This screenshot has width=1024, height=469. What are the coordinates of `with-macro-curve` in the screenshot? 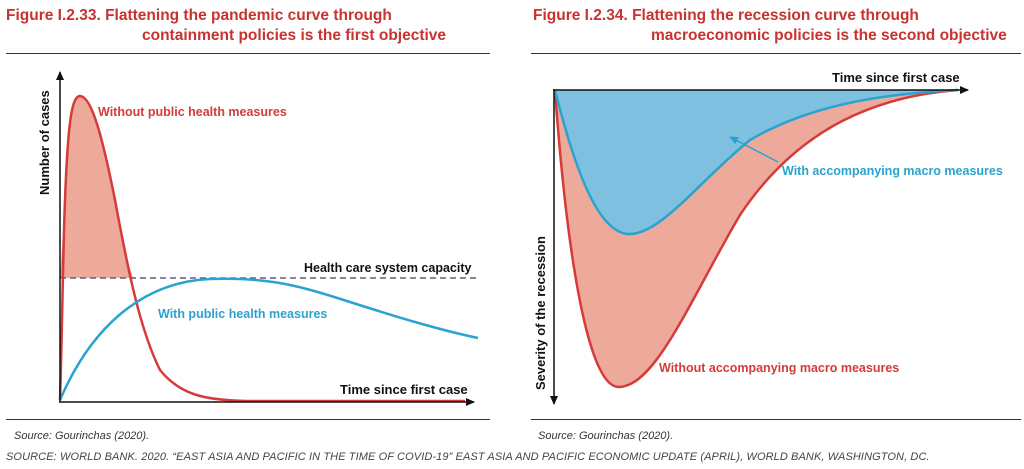 It's located at (756, 162).